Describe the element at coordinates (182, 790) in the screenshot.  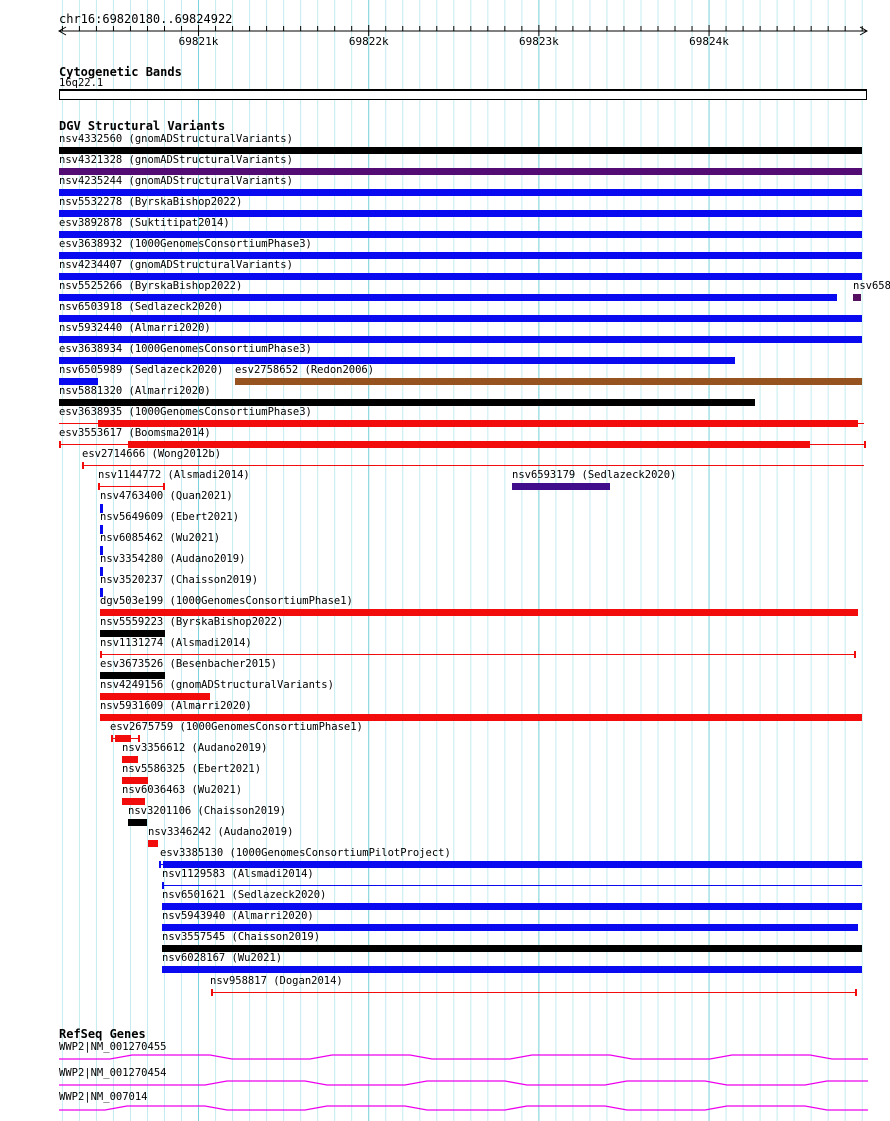
I see `variant-label: nsv6036463 (Wu2021)` at that location.